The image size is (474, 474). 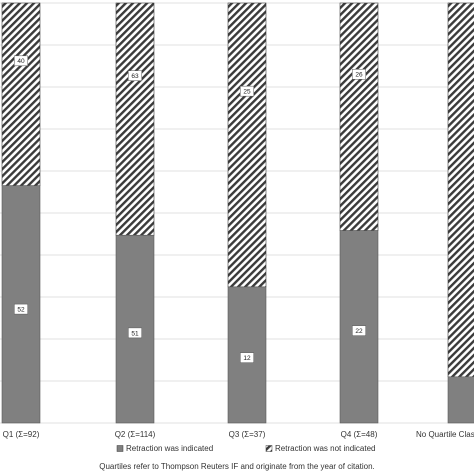 I want to click on data-label-not-indicated: 25, so click(x=247, y=92).